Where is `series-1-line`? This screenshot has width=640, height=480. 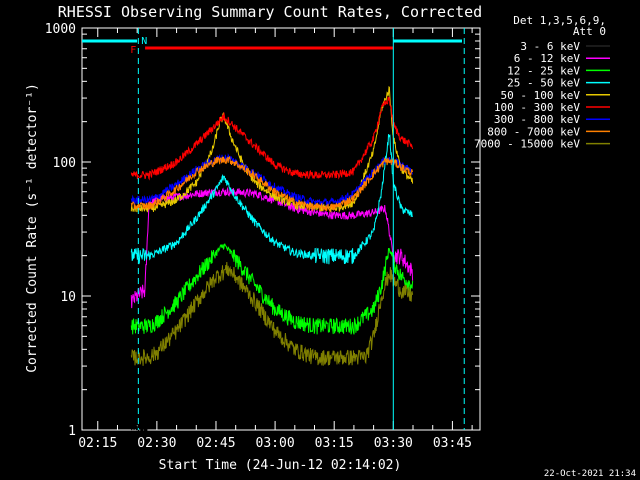 series-1-line is located at coordinates (272, 247).